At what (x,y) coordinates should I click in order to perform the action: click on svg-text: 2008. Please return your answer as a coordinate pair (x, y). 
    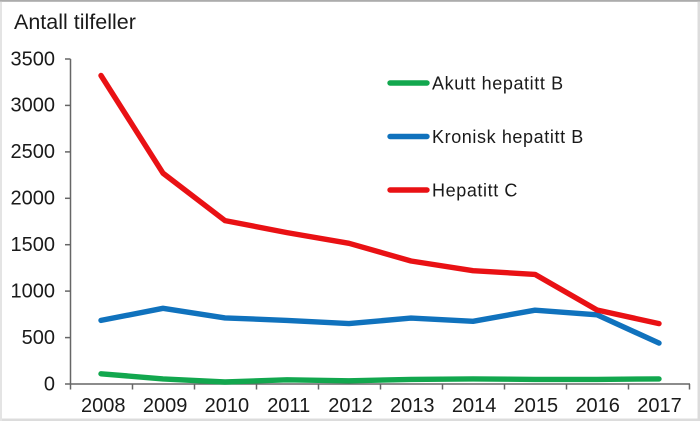
    Looking at the image, I should click on (103, 406).